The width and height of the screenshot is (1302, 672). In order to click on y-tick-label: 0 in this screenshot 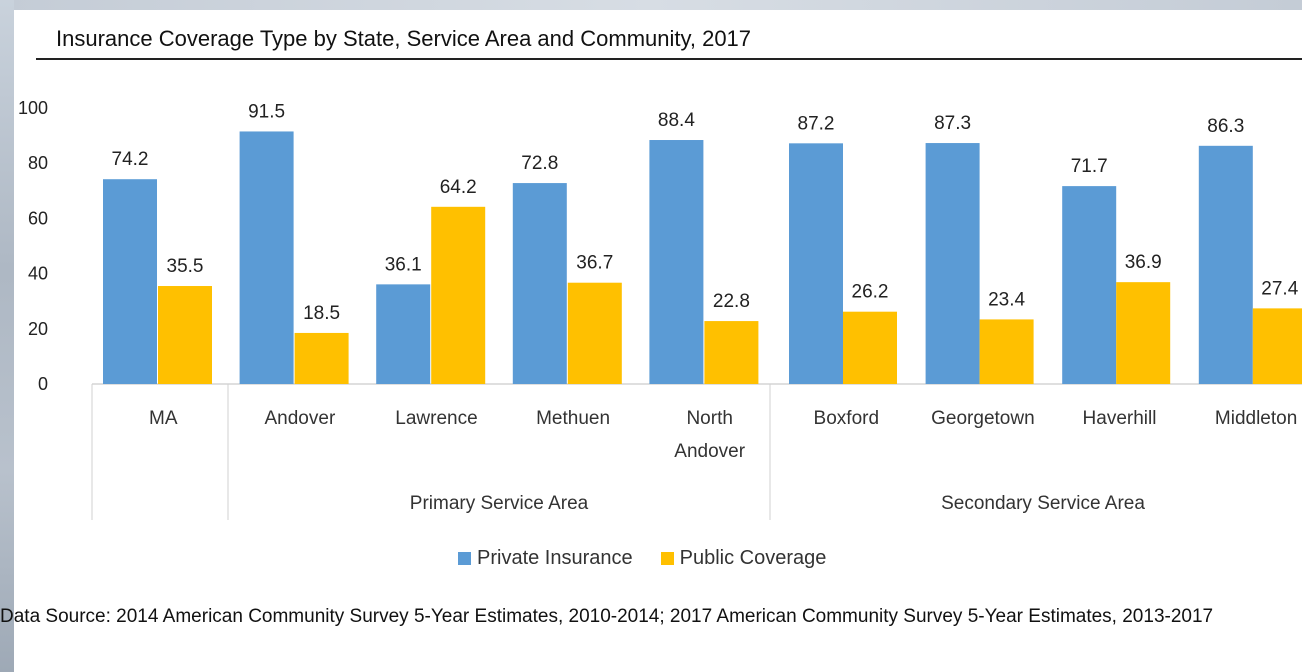, I will do `click(43, 384)`.